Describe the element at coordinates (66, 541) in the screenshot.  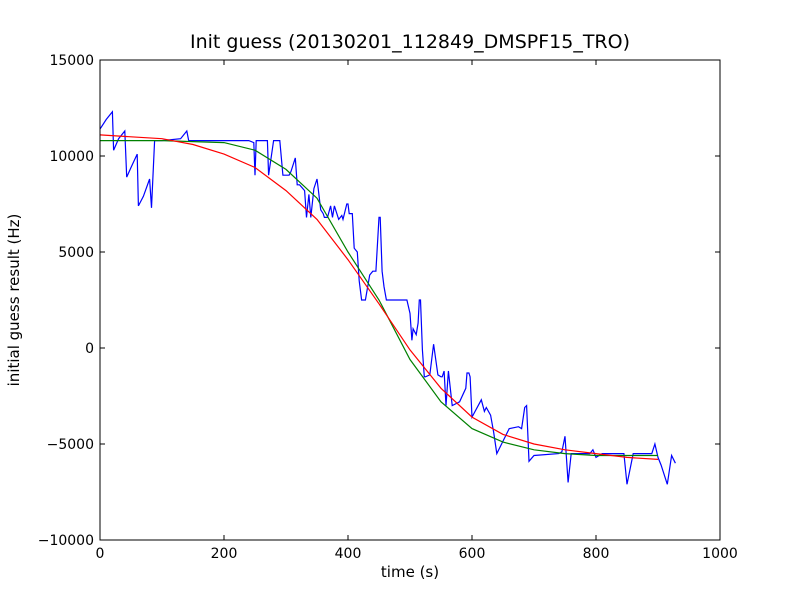
I see `y-tick-label: −10000` at that location.